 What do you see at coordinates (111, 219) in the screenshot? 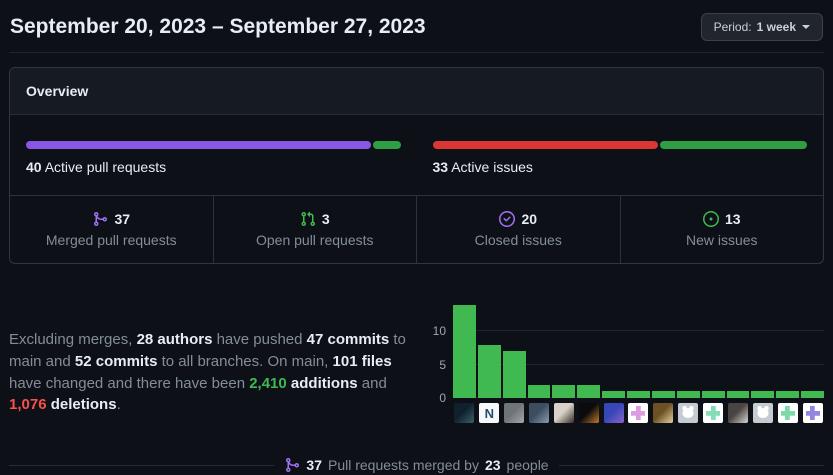
I see `stat-value-row: 37` at bounding box center [111, 219].